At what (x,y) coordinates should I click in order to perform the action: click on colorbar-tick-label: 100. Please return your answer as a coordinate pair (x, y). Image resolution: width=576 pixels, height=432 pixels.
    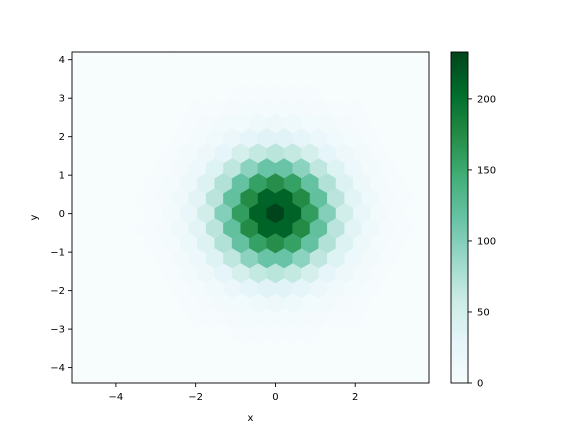
    Looking at the image, I should click on (486, 241).